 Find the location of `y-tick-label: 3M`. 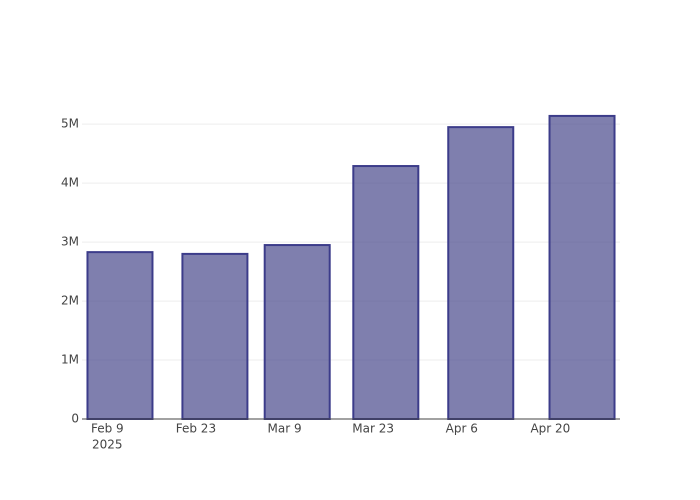

y-tick-label: 3M is located at coordinates (70, 242).